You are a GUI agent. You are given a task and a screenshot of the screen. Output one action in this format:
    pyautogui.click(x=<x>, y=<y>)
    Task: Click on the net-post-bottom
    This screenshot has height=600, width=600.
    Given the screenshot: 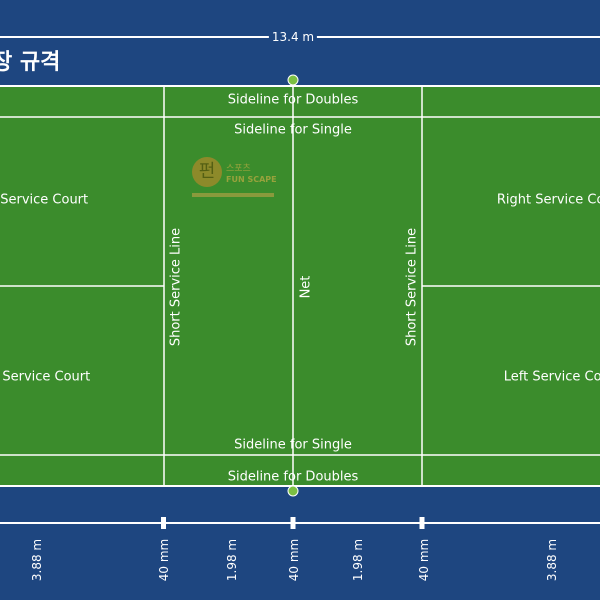 What is the action you would take?
    pyautogui.click(x=293, y=491)
    